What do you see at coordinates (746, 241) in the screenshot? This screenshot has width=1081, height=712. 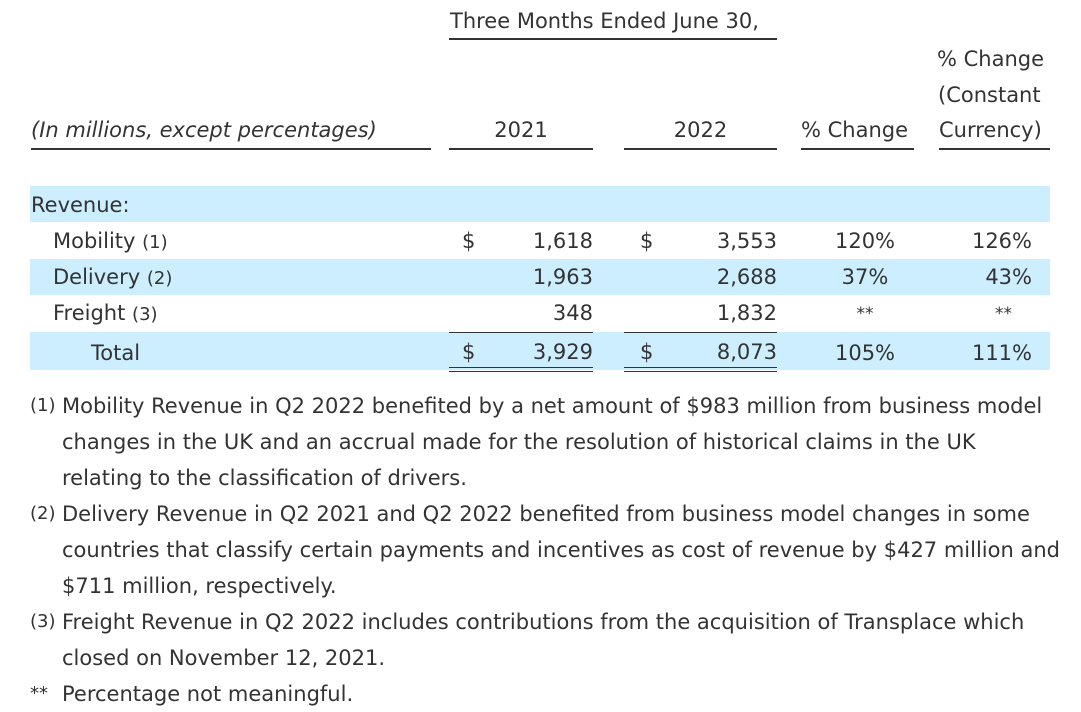 I see `value-2022: 3,553` at bounding box center [746, 241].